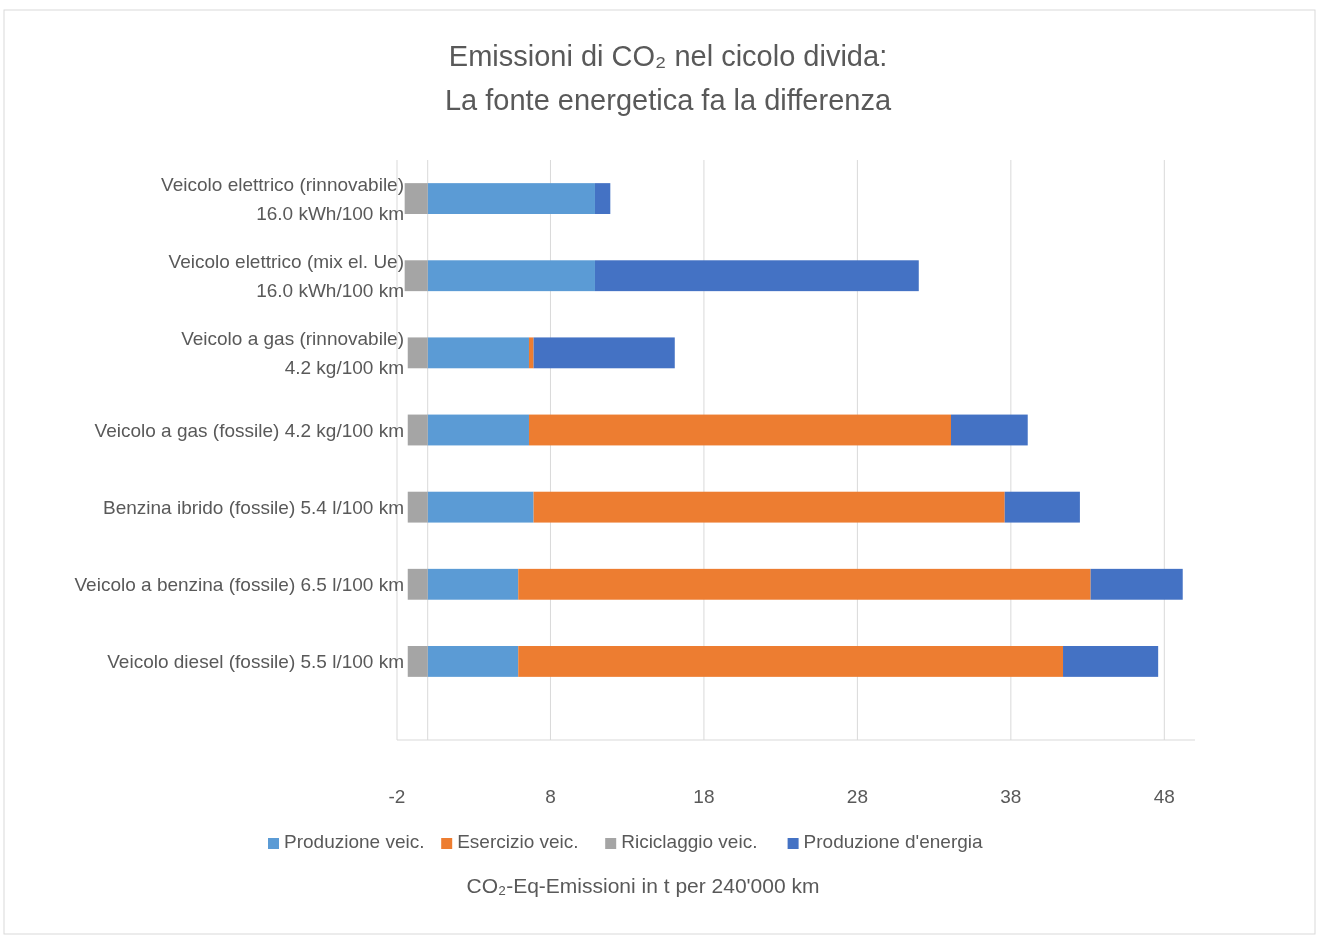 This screenshot has width=1319, height=938. Describe the element at coordinates (397, 796) in the screenshot. I see `x-tick-label: -2` at that location.